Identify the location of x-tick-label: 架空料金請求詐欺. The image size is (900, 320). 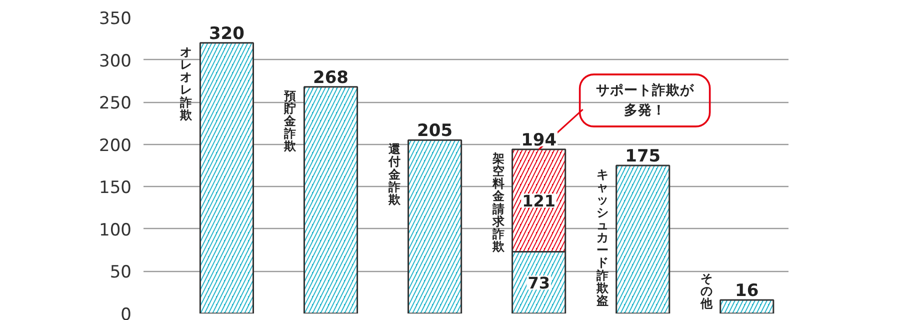
(498, 202).